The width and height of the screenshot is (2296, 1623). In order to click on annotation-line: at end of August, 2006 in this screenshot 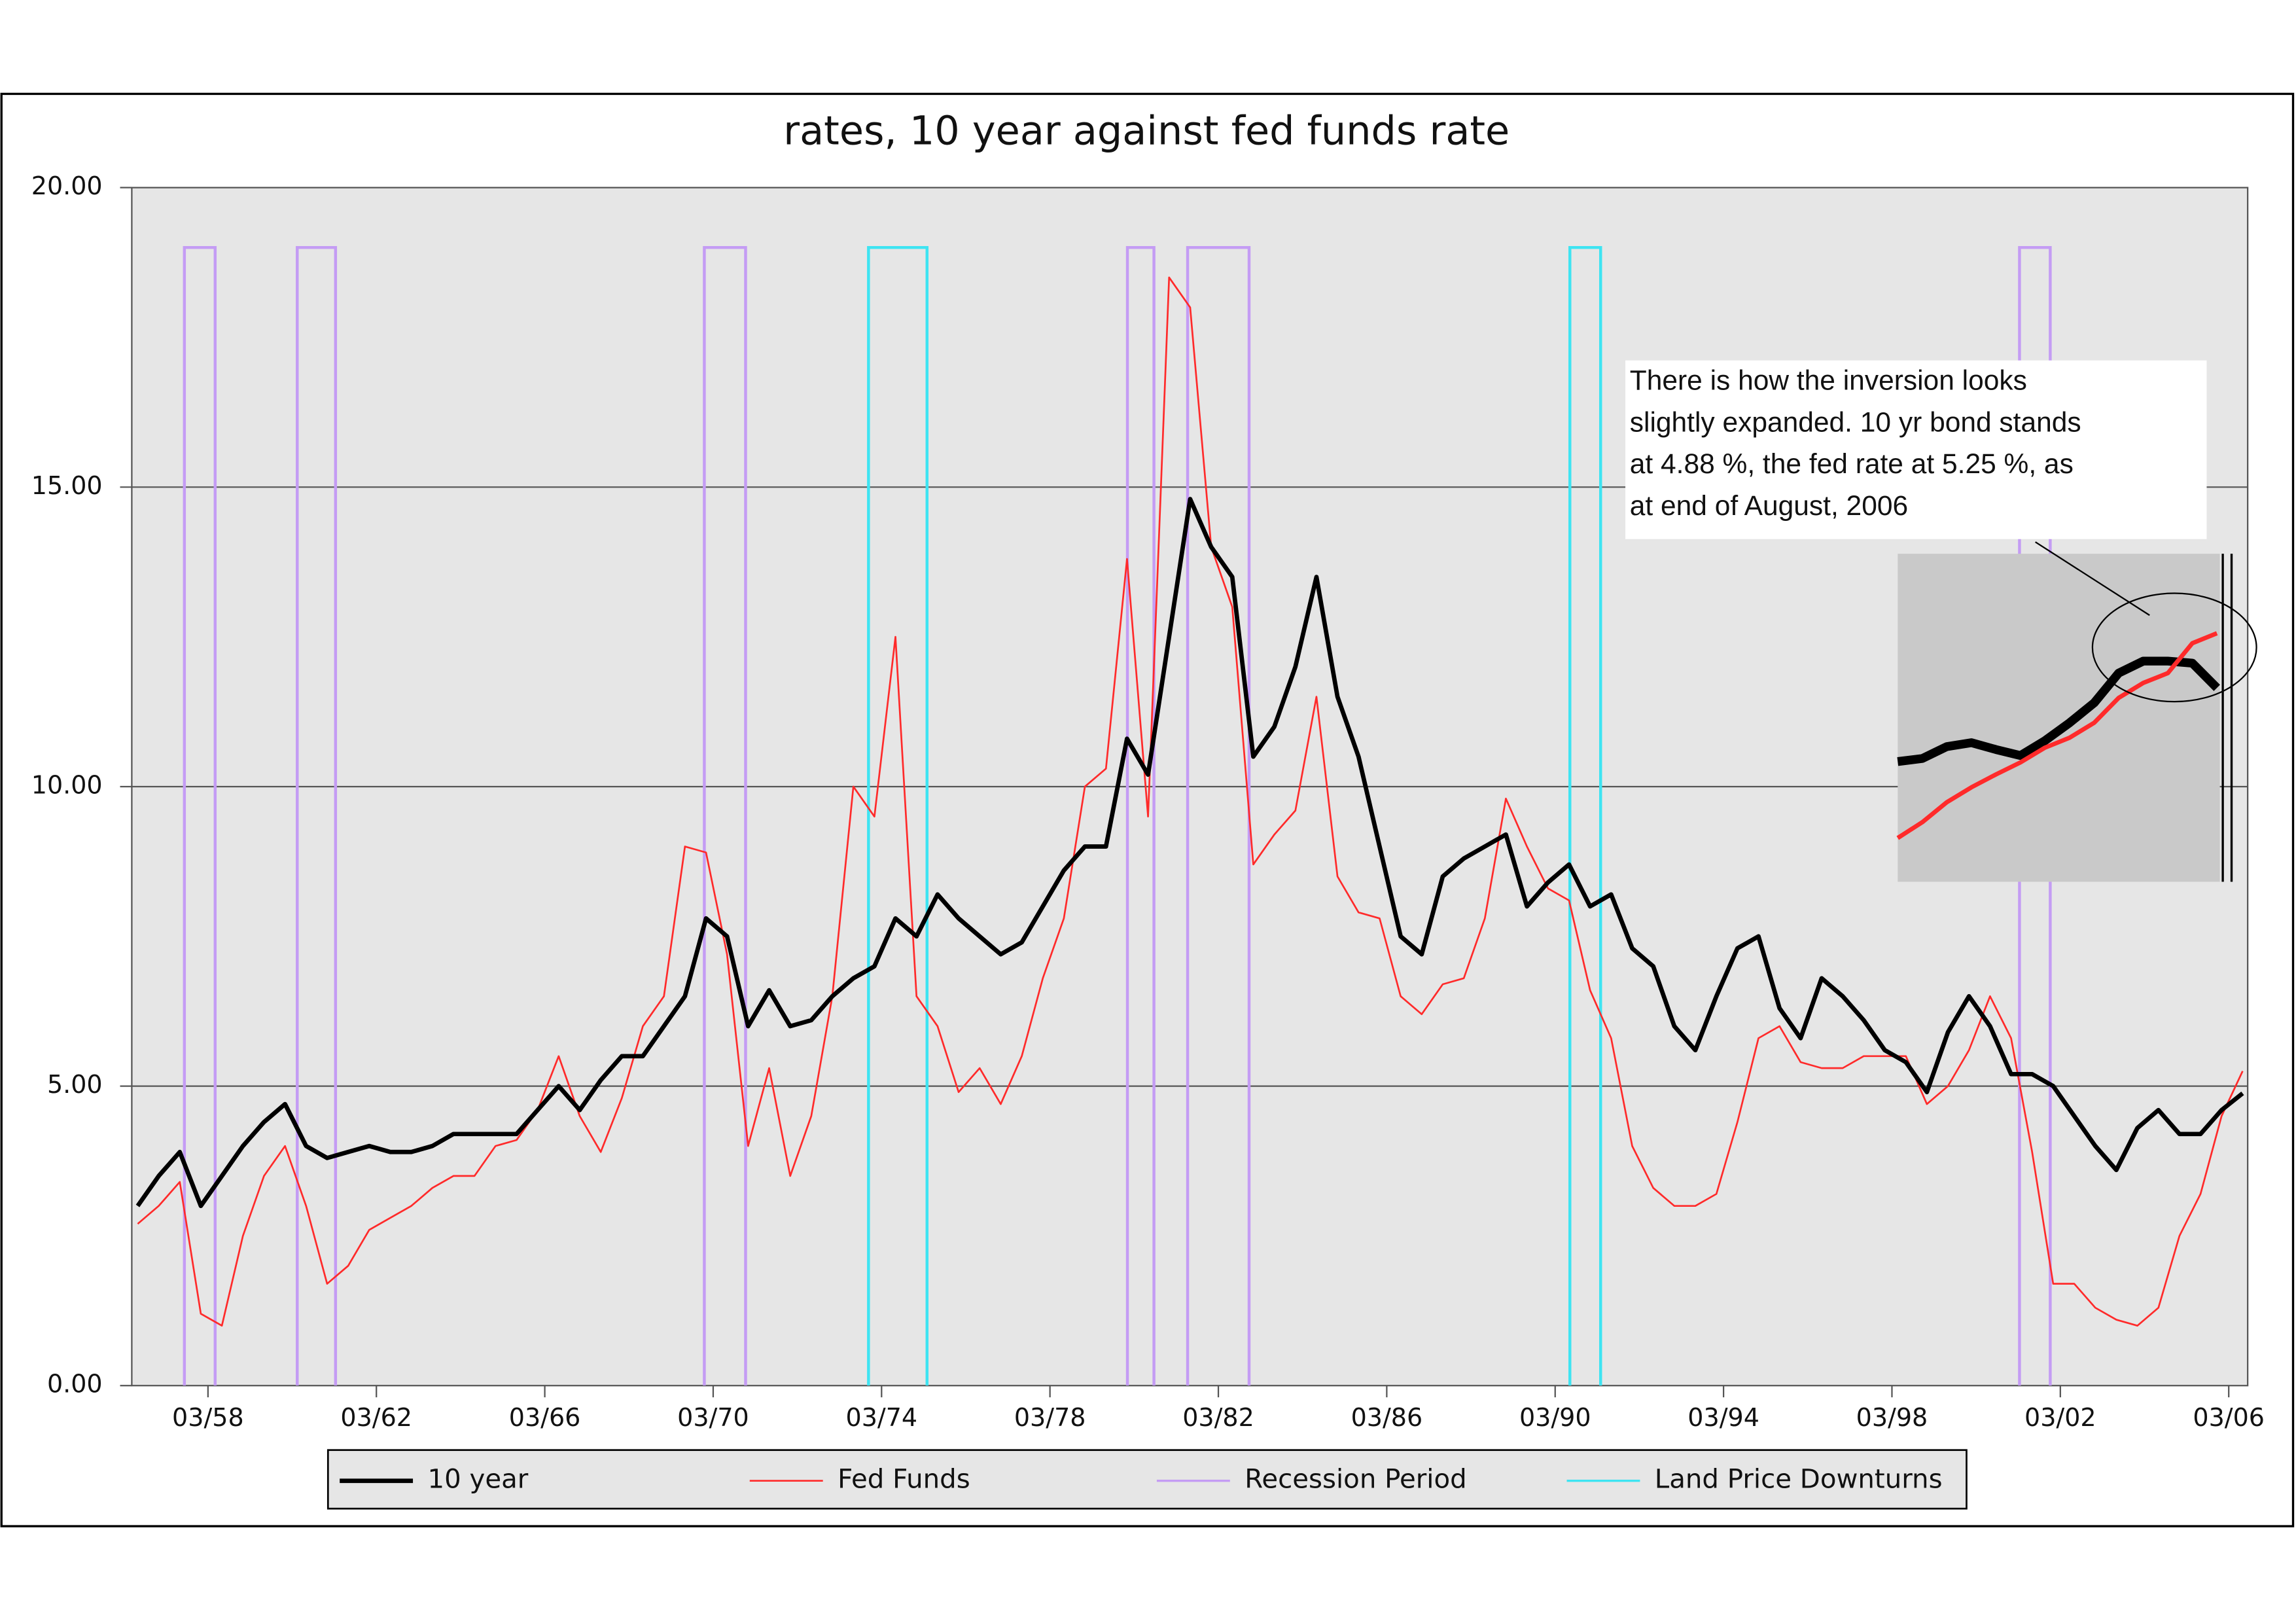, I will do `click(1769, 506)`.